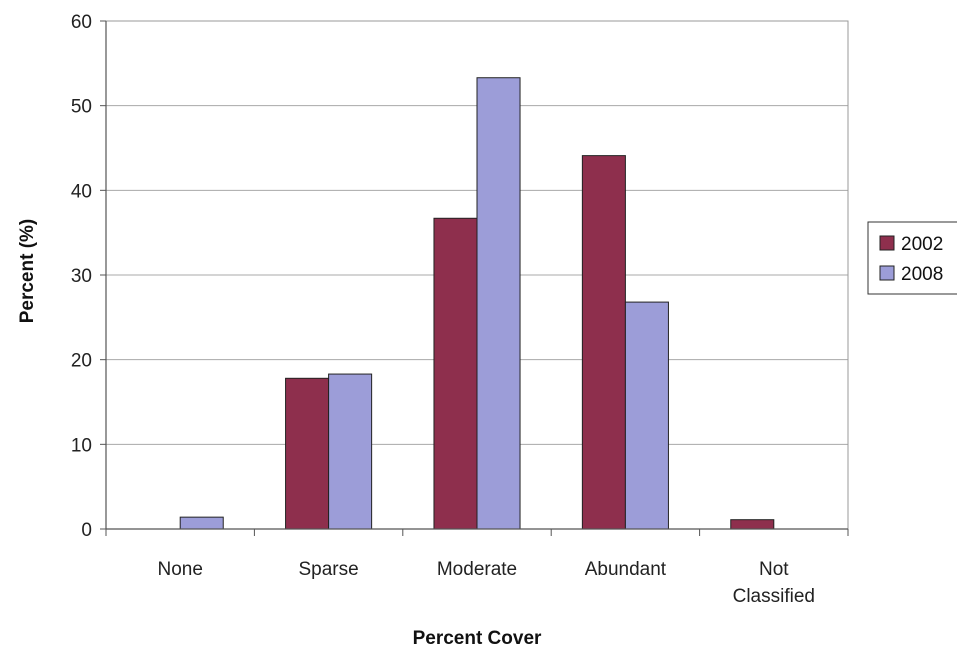 The height and width of the screenshot is (651, 957). Describe the element at coordinates (81, 361) in the screenshot. I see `y-tick-label: 20` at that location.